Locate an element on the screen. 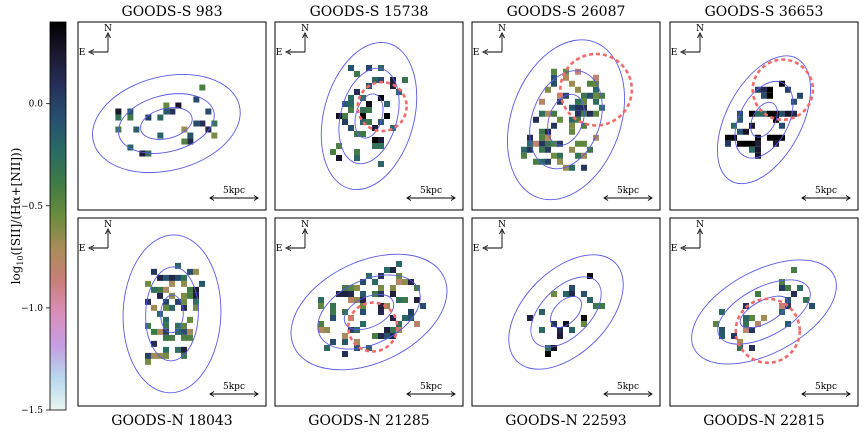 This screenshot has width=868, height=434. panel-title: GOODS-N 21285 is located at coordinates (368, 421).